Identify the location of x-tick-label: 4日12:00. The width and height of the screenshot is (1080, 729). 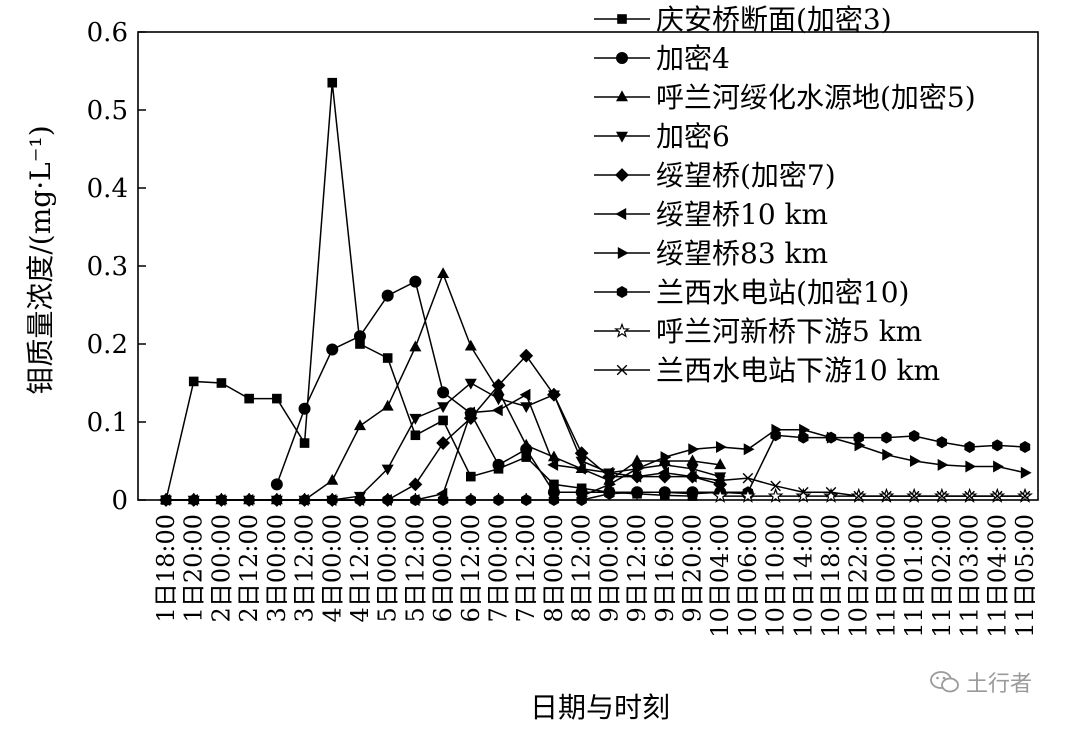
(360, 568).